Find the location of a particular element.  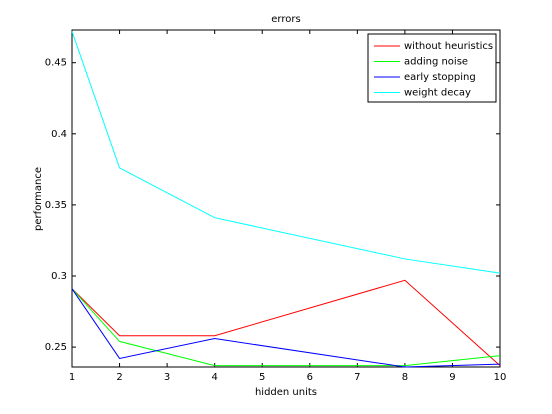

x-tick-label: 2 is located at coordinates (119, 377).